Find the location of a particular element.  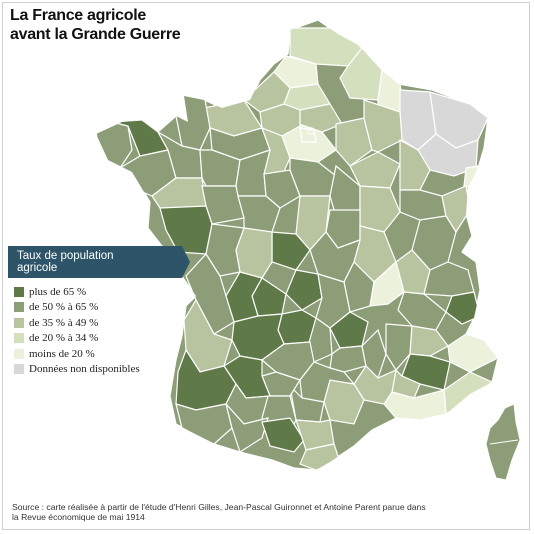

legend-item: de 35 % à 49 % is located at coordinates (104, 323).